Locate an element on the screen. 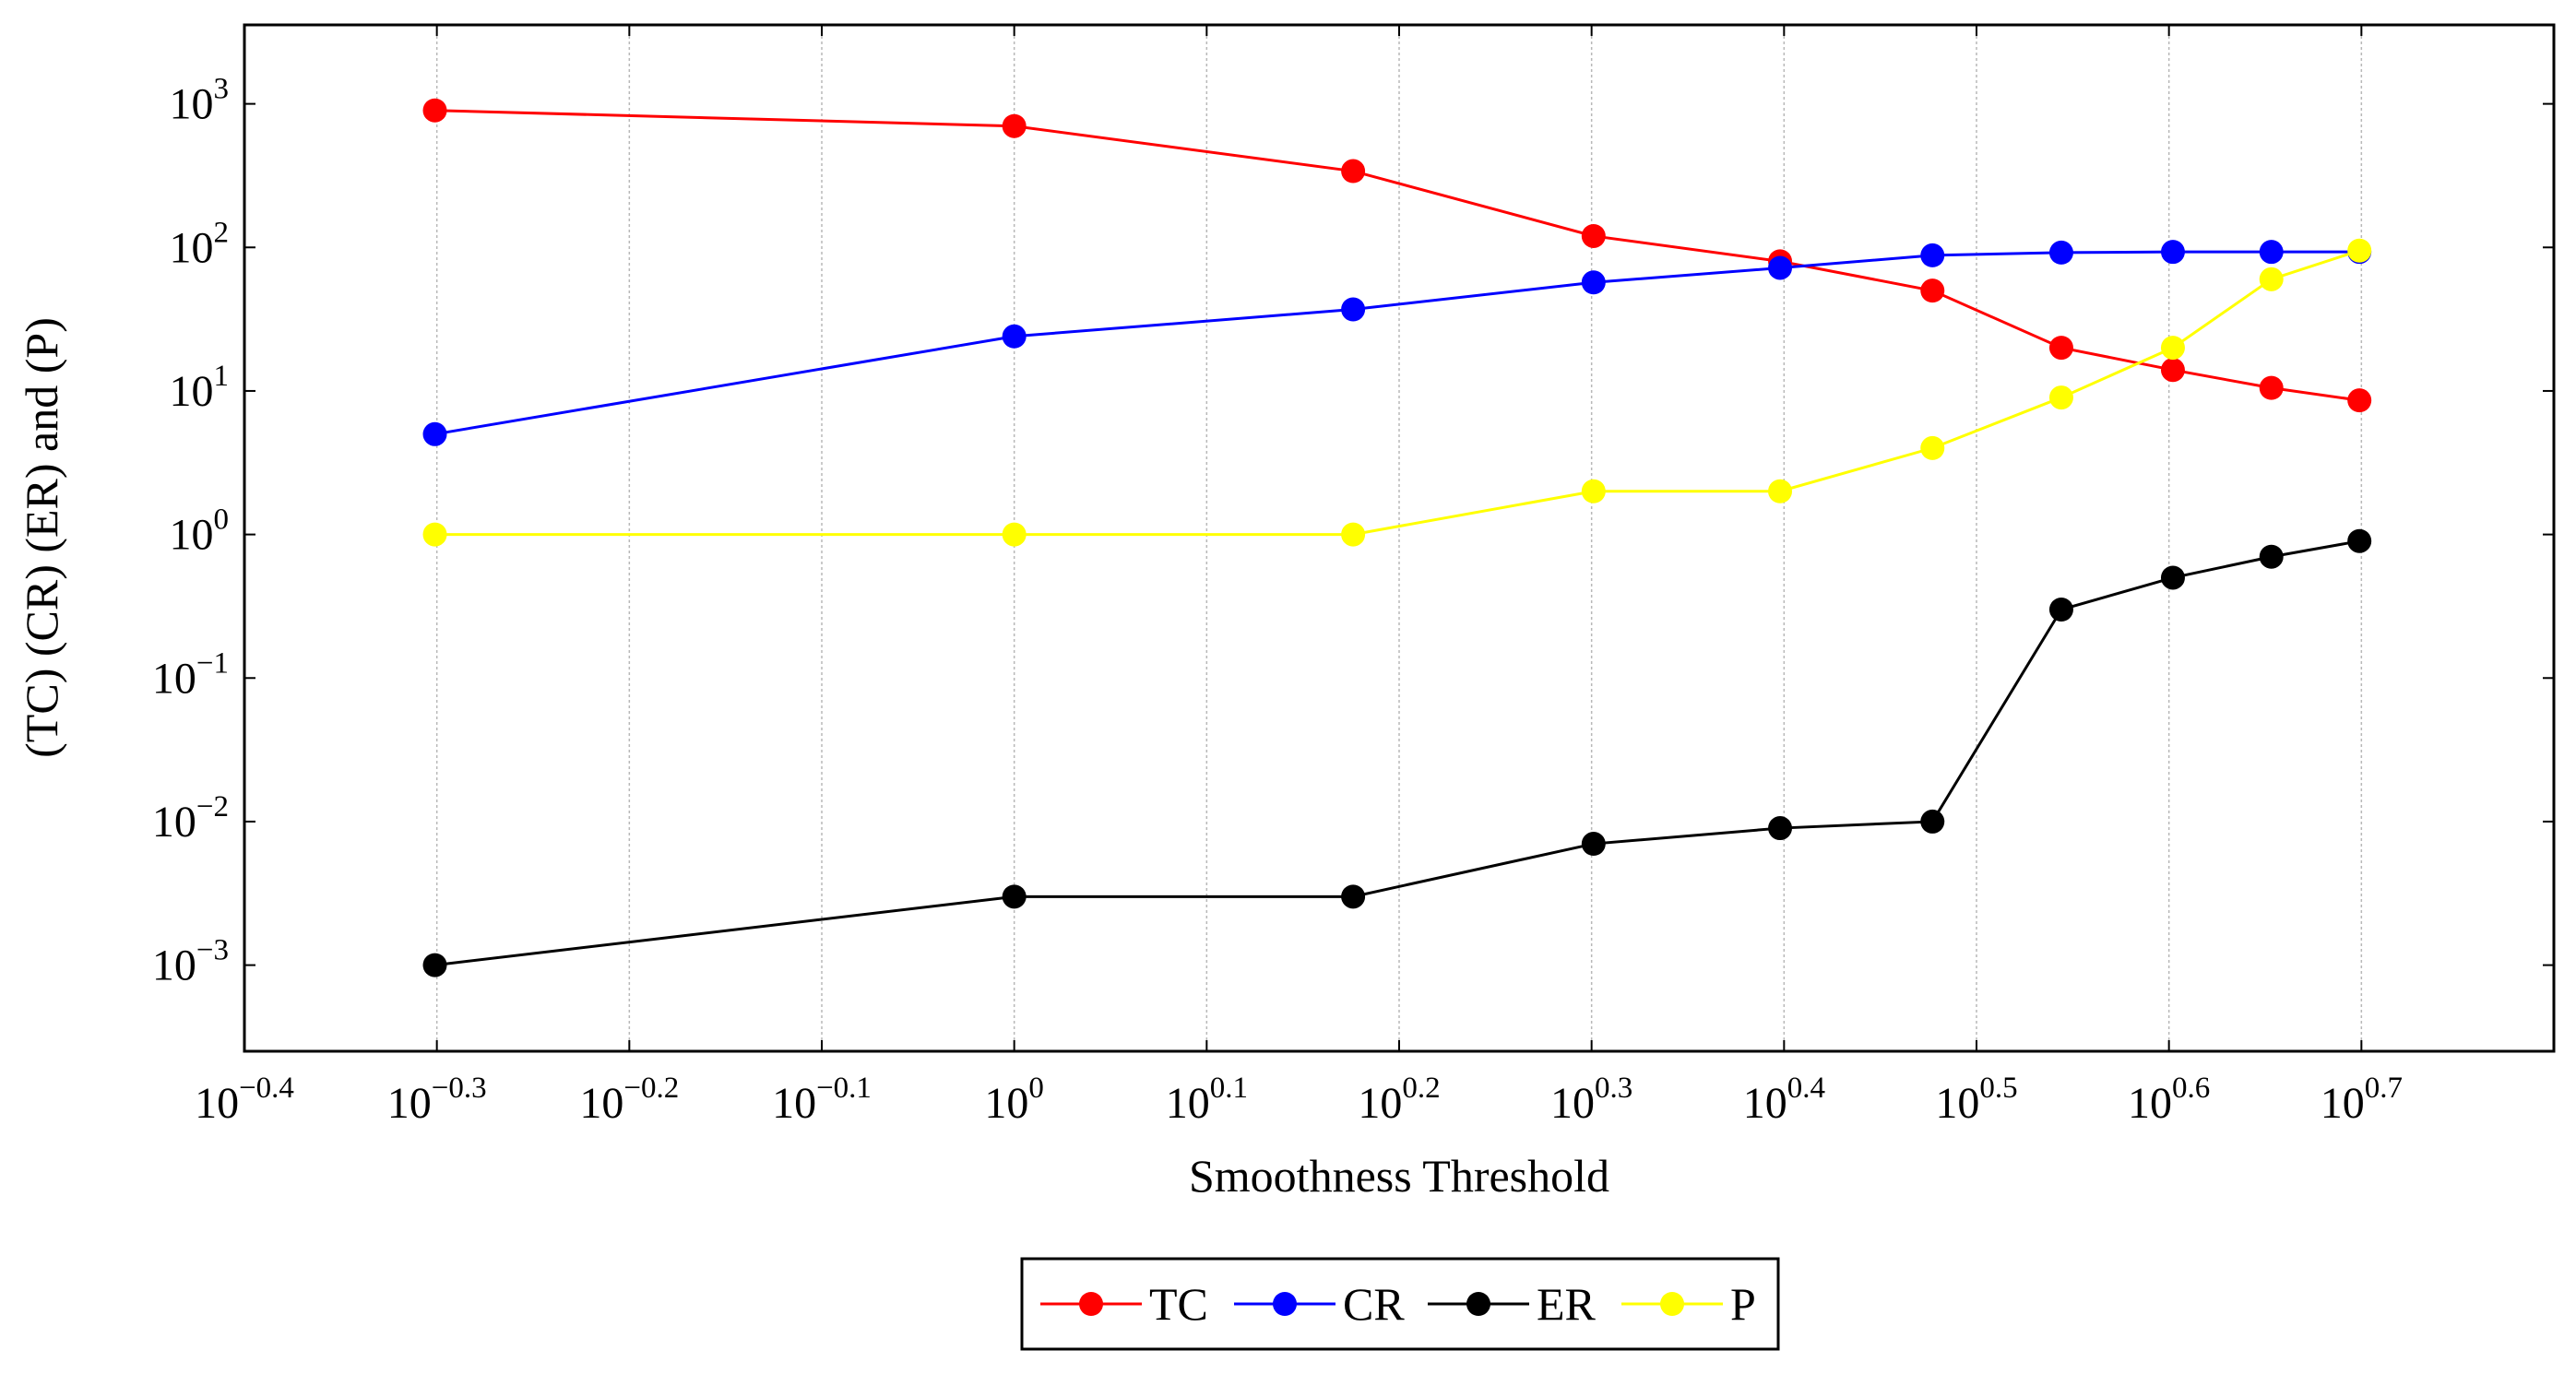 The width and height of the screenshot is (2576, 1374). y-tick-label-exponent: −1 is located at coordinates (212, 663).